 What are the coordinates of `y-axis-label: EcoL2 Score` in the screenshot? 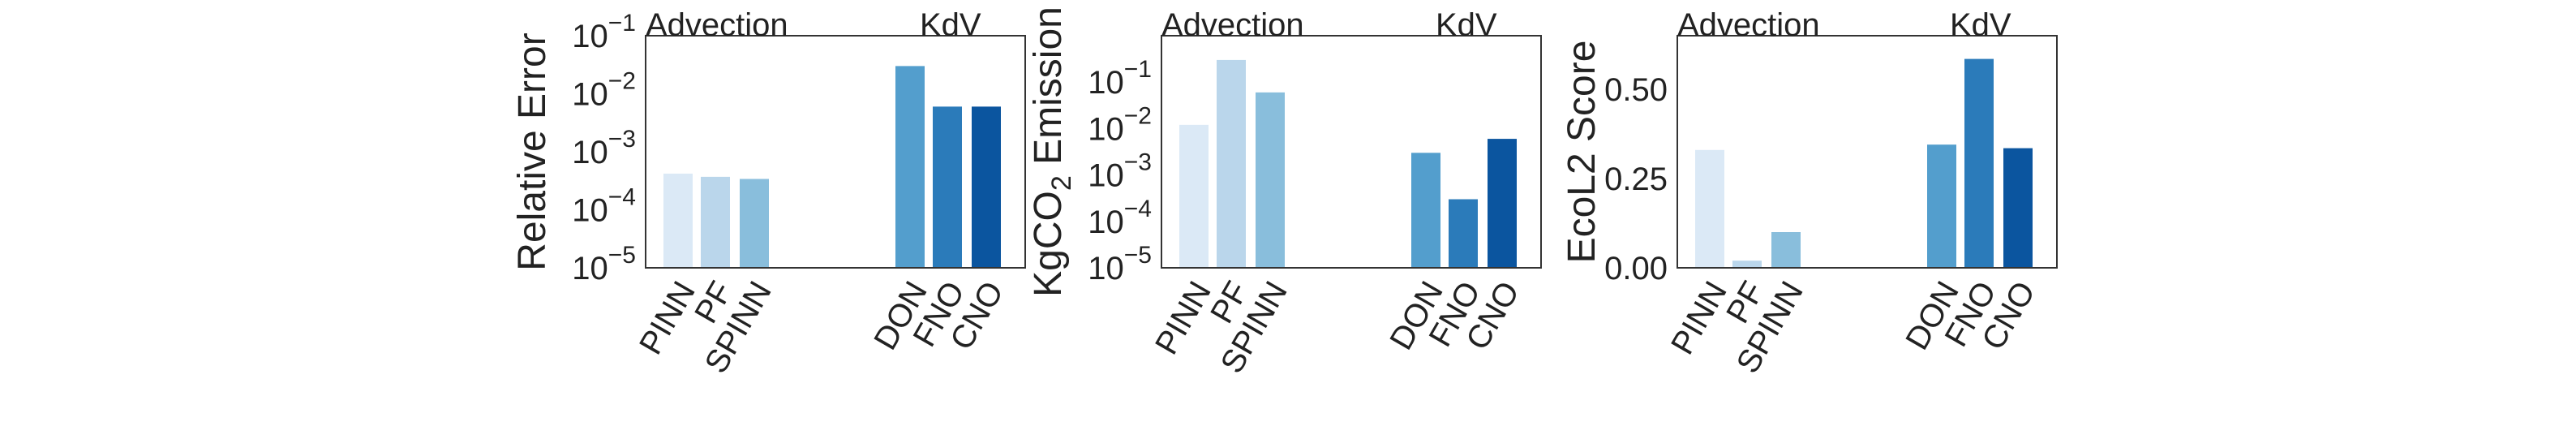 It's located at (1582, 152).